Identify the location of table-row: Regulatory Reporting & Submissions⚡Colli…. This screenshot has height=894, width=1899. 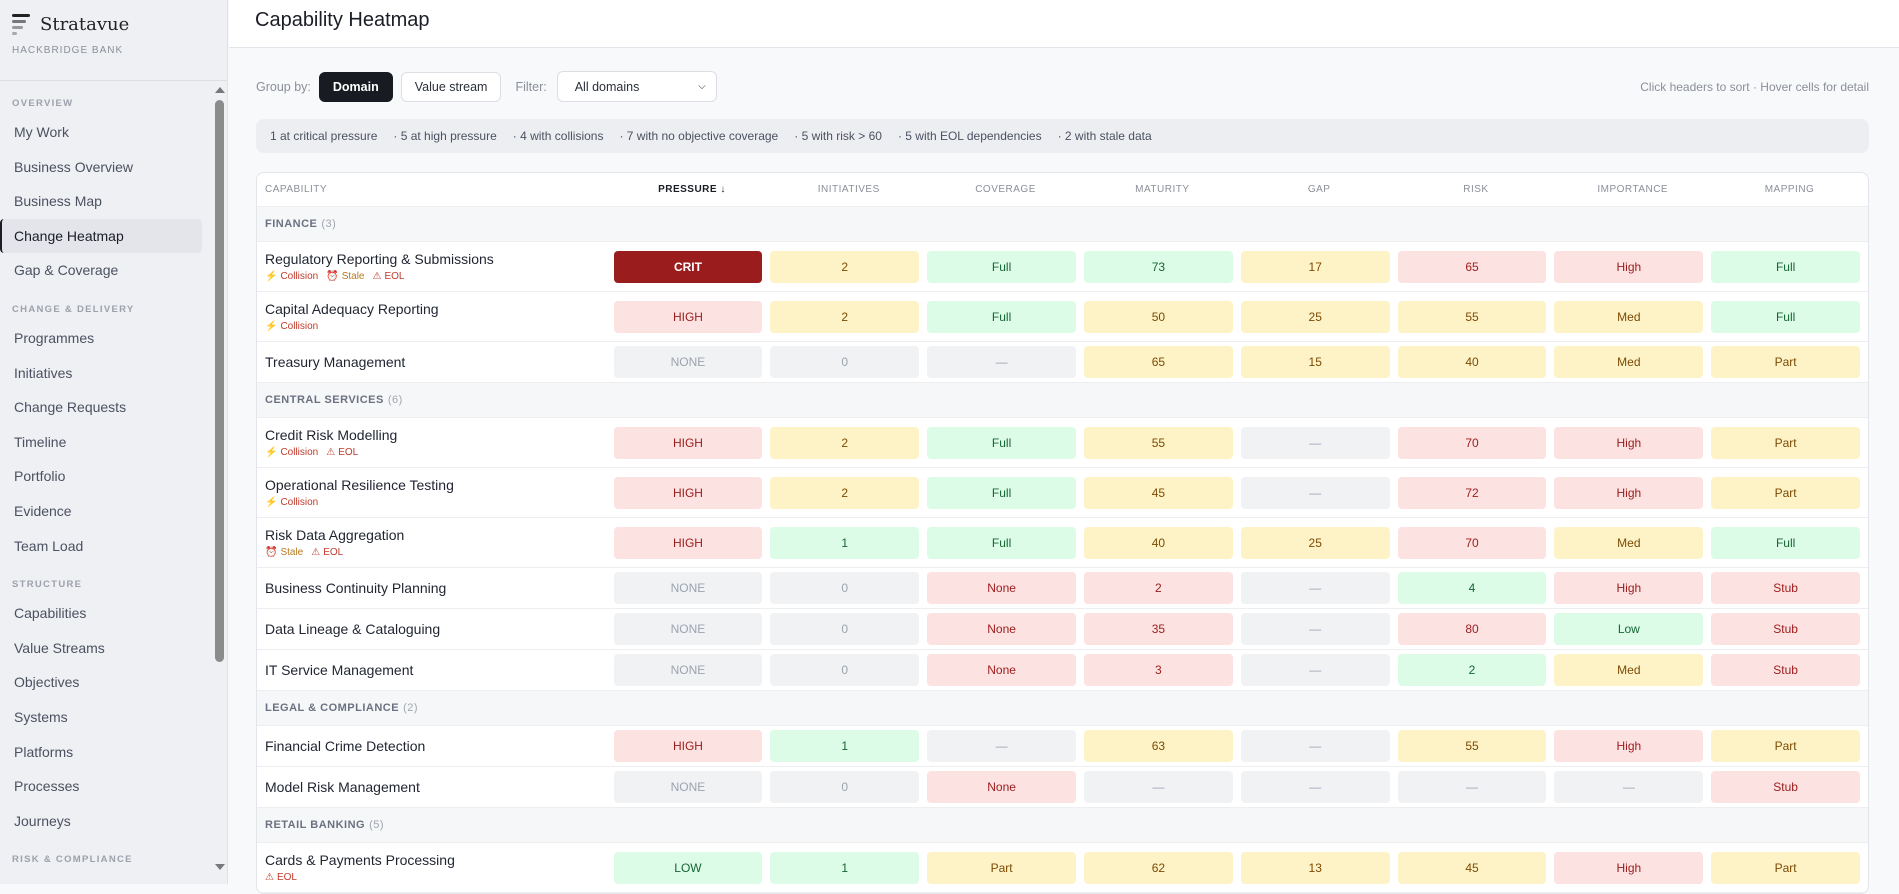
(1062, 267).